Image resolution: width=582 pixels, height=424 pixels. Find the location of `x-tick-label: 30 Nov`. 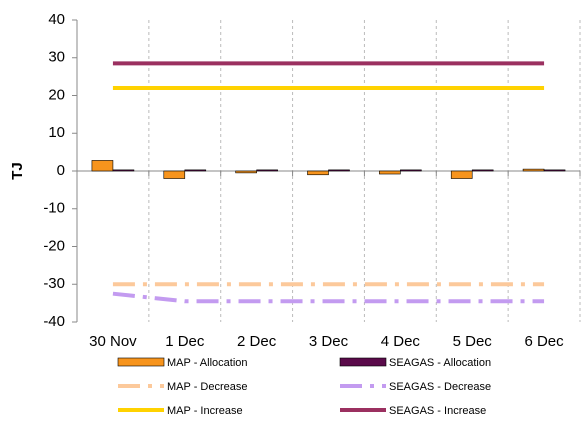

x-tick-label: 30 Nov is located at coordinates (113, 341).